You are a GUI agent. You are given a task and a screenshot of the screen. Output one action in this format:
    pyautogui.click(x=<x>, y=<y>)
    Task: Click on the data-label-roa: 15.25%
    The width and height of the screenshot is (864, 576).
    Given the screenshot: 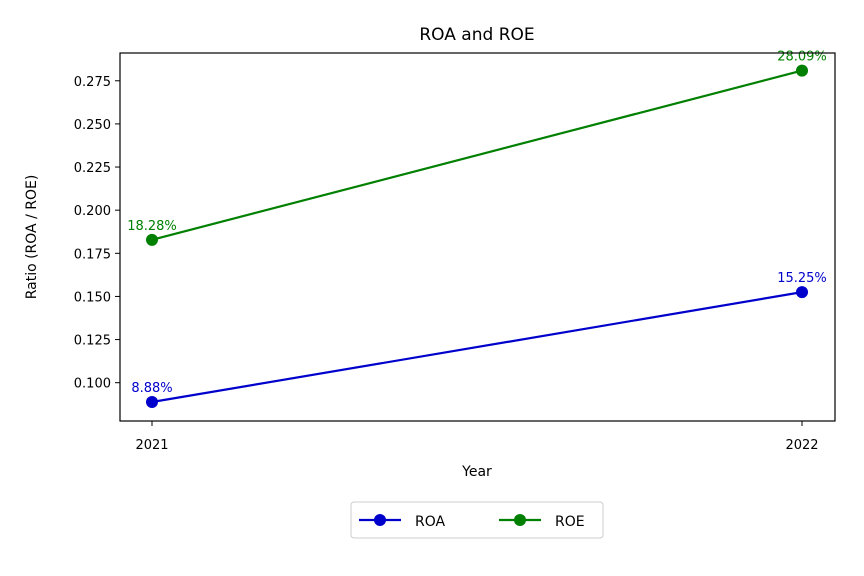 What is the action you would take?
    pyautogui.click(x=802, y=278)
    